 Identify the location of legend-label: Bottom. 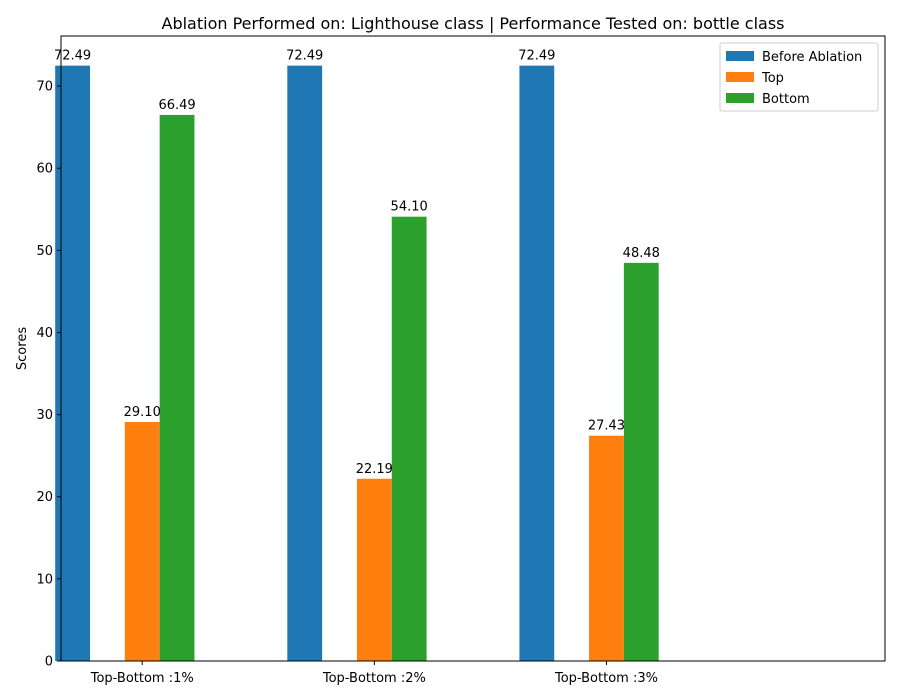
(786, 99).